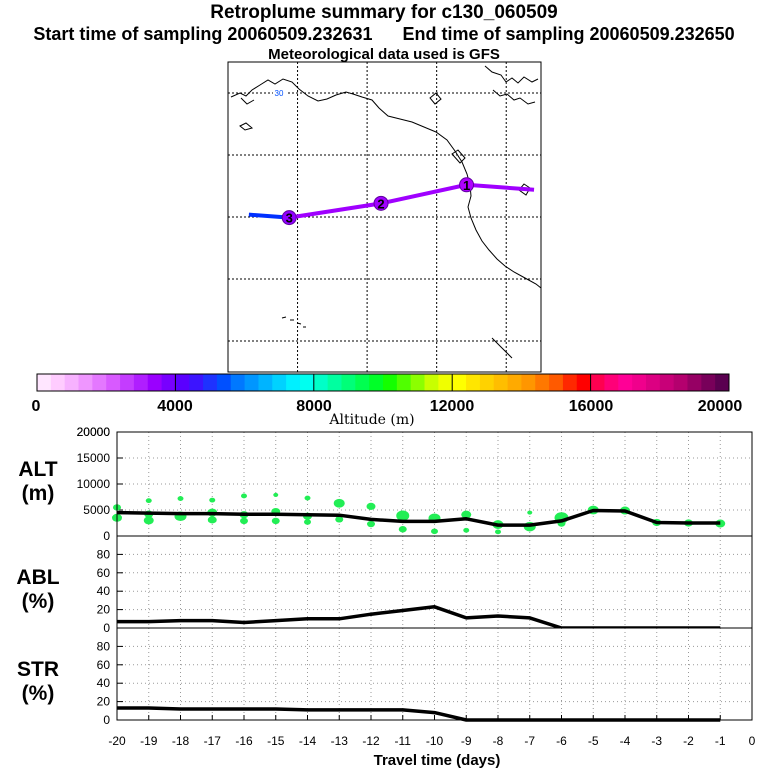  I want to click on panel-abl: 0 20 40 60 80 ABL(%), so click(384, 585).